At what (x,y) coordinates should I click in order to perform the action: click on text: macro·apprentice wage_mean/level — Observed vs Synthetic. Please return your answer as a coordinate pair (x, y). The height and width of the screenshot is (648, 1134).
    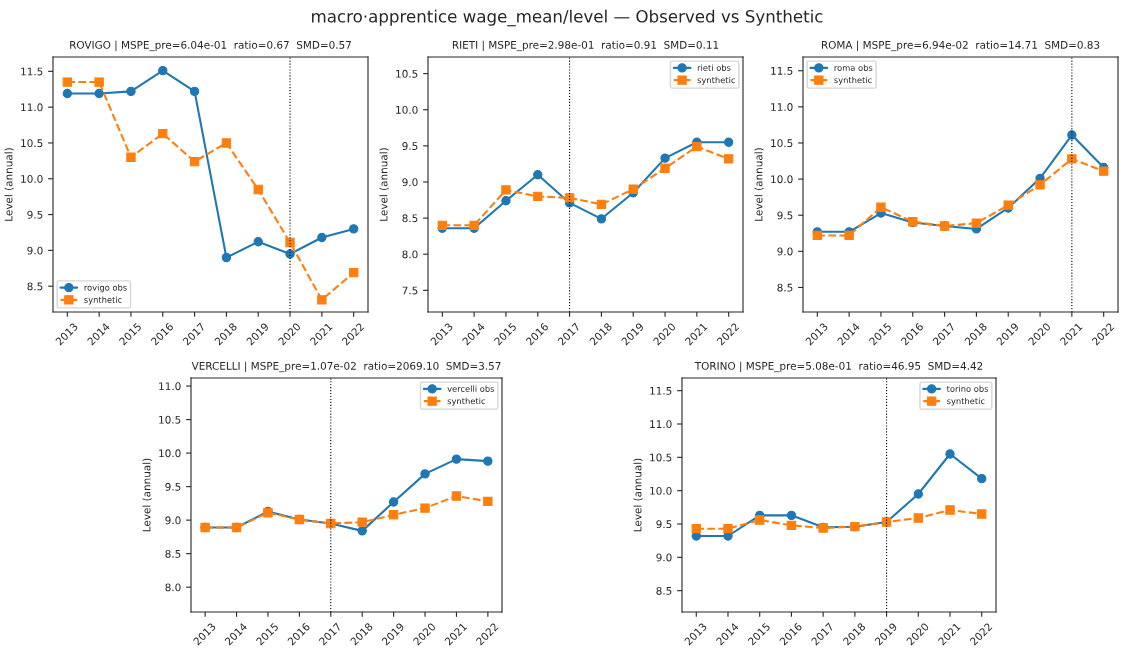
    Looking at the image, I should click on (567, 18).